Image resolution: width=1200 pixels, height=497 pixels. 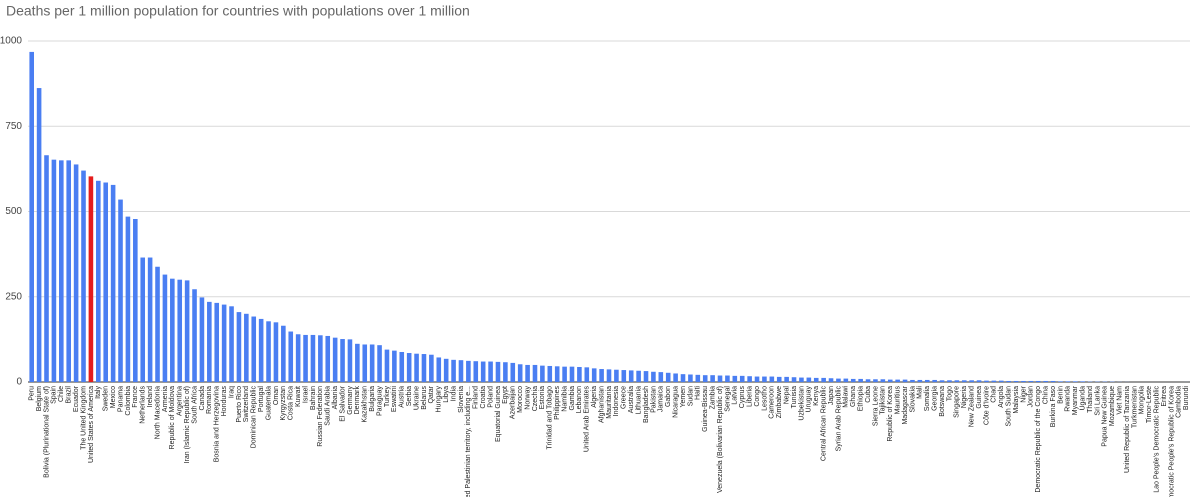 I want to click on x-tick-label: Germany, so click(x=350, y=400).